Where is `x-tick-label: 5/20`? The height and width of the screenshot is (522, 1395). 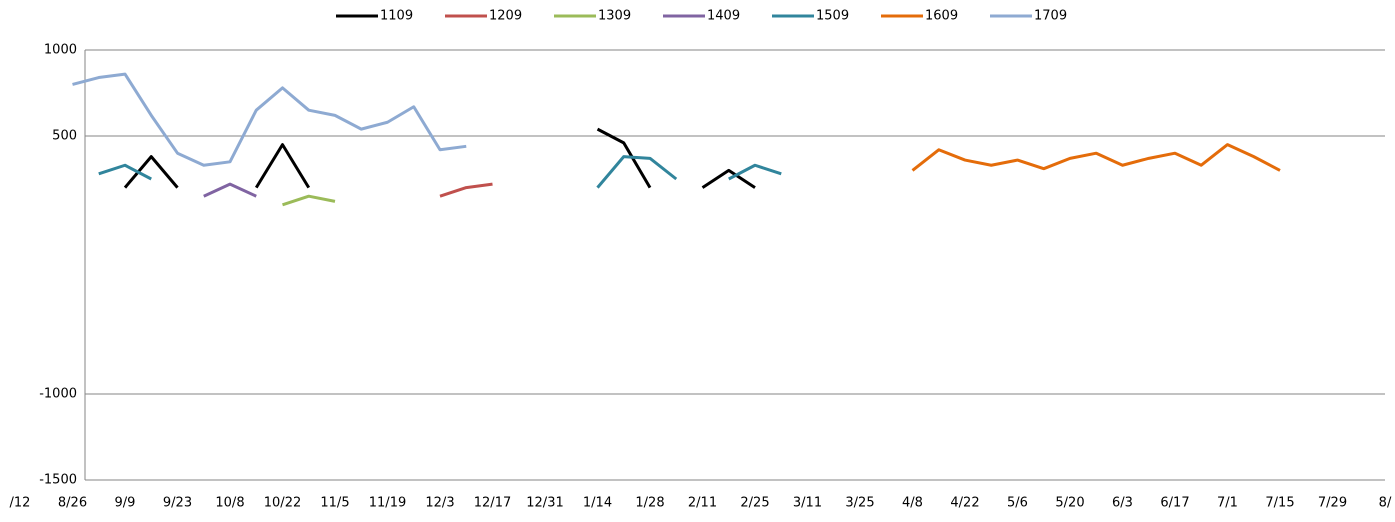
x-tick-label: 5/20 is located at coordinates (1069, 503).